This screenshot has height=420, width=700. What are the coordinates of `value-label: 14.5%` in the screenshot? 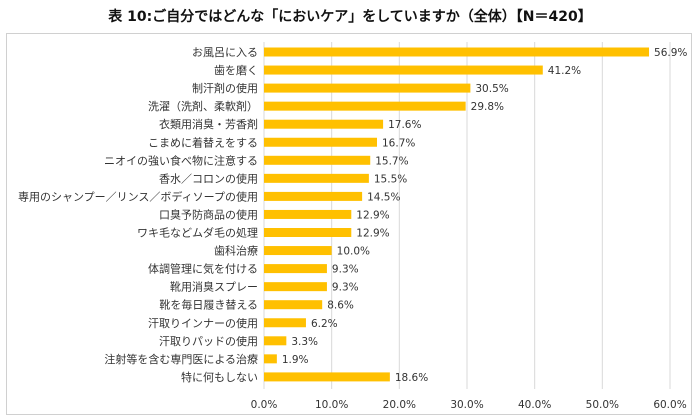 It's located at (383, 197).